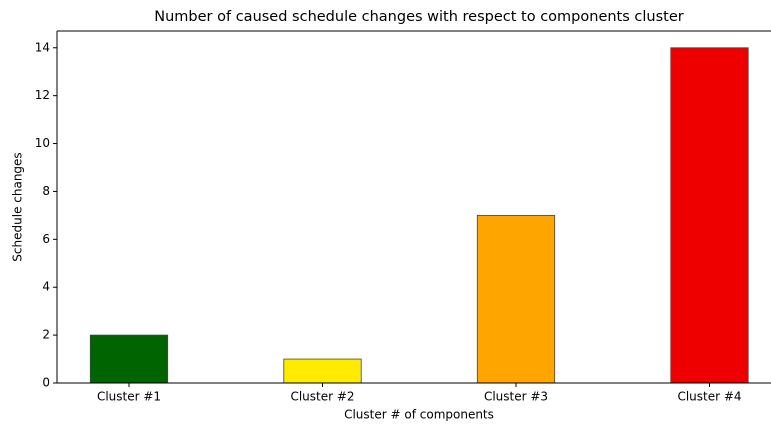 The height and width of the screenshot is (429, 771). What do you see at coordinates (516, 397) in the screenshot?
I see `x-tick-label: Cluster #3` at bounding box center [516, 397].